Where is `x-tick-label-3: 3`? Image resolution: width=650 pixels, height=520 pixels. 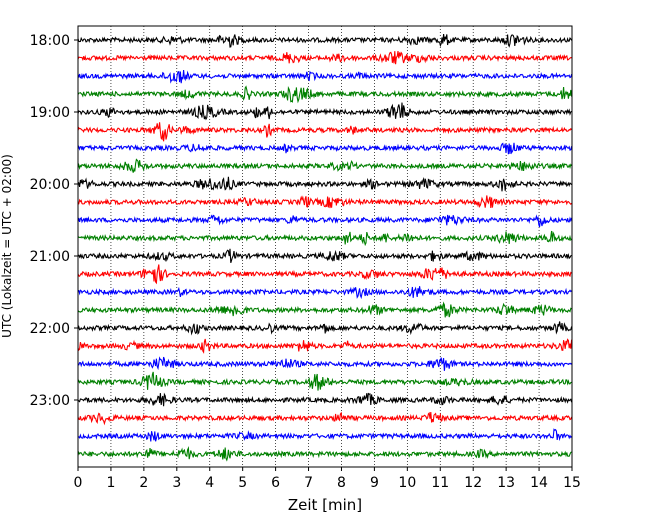
x-tick-label-3: 3 is located at coordinates (176, 483).